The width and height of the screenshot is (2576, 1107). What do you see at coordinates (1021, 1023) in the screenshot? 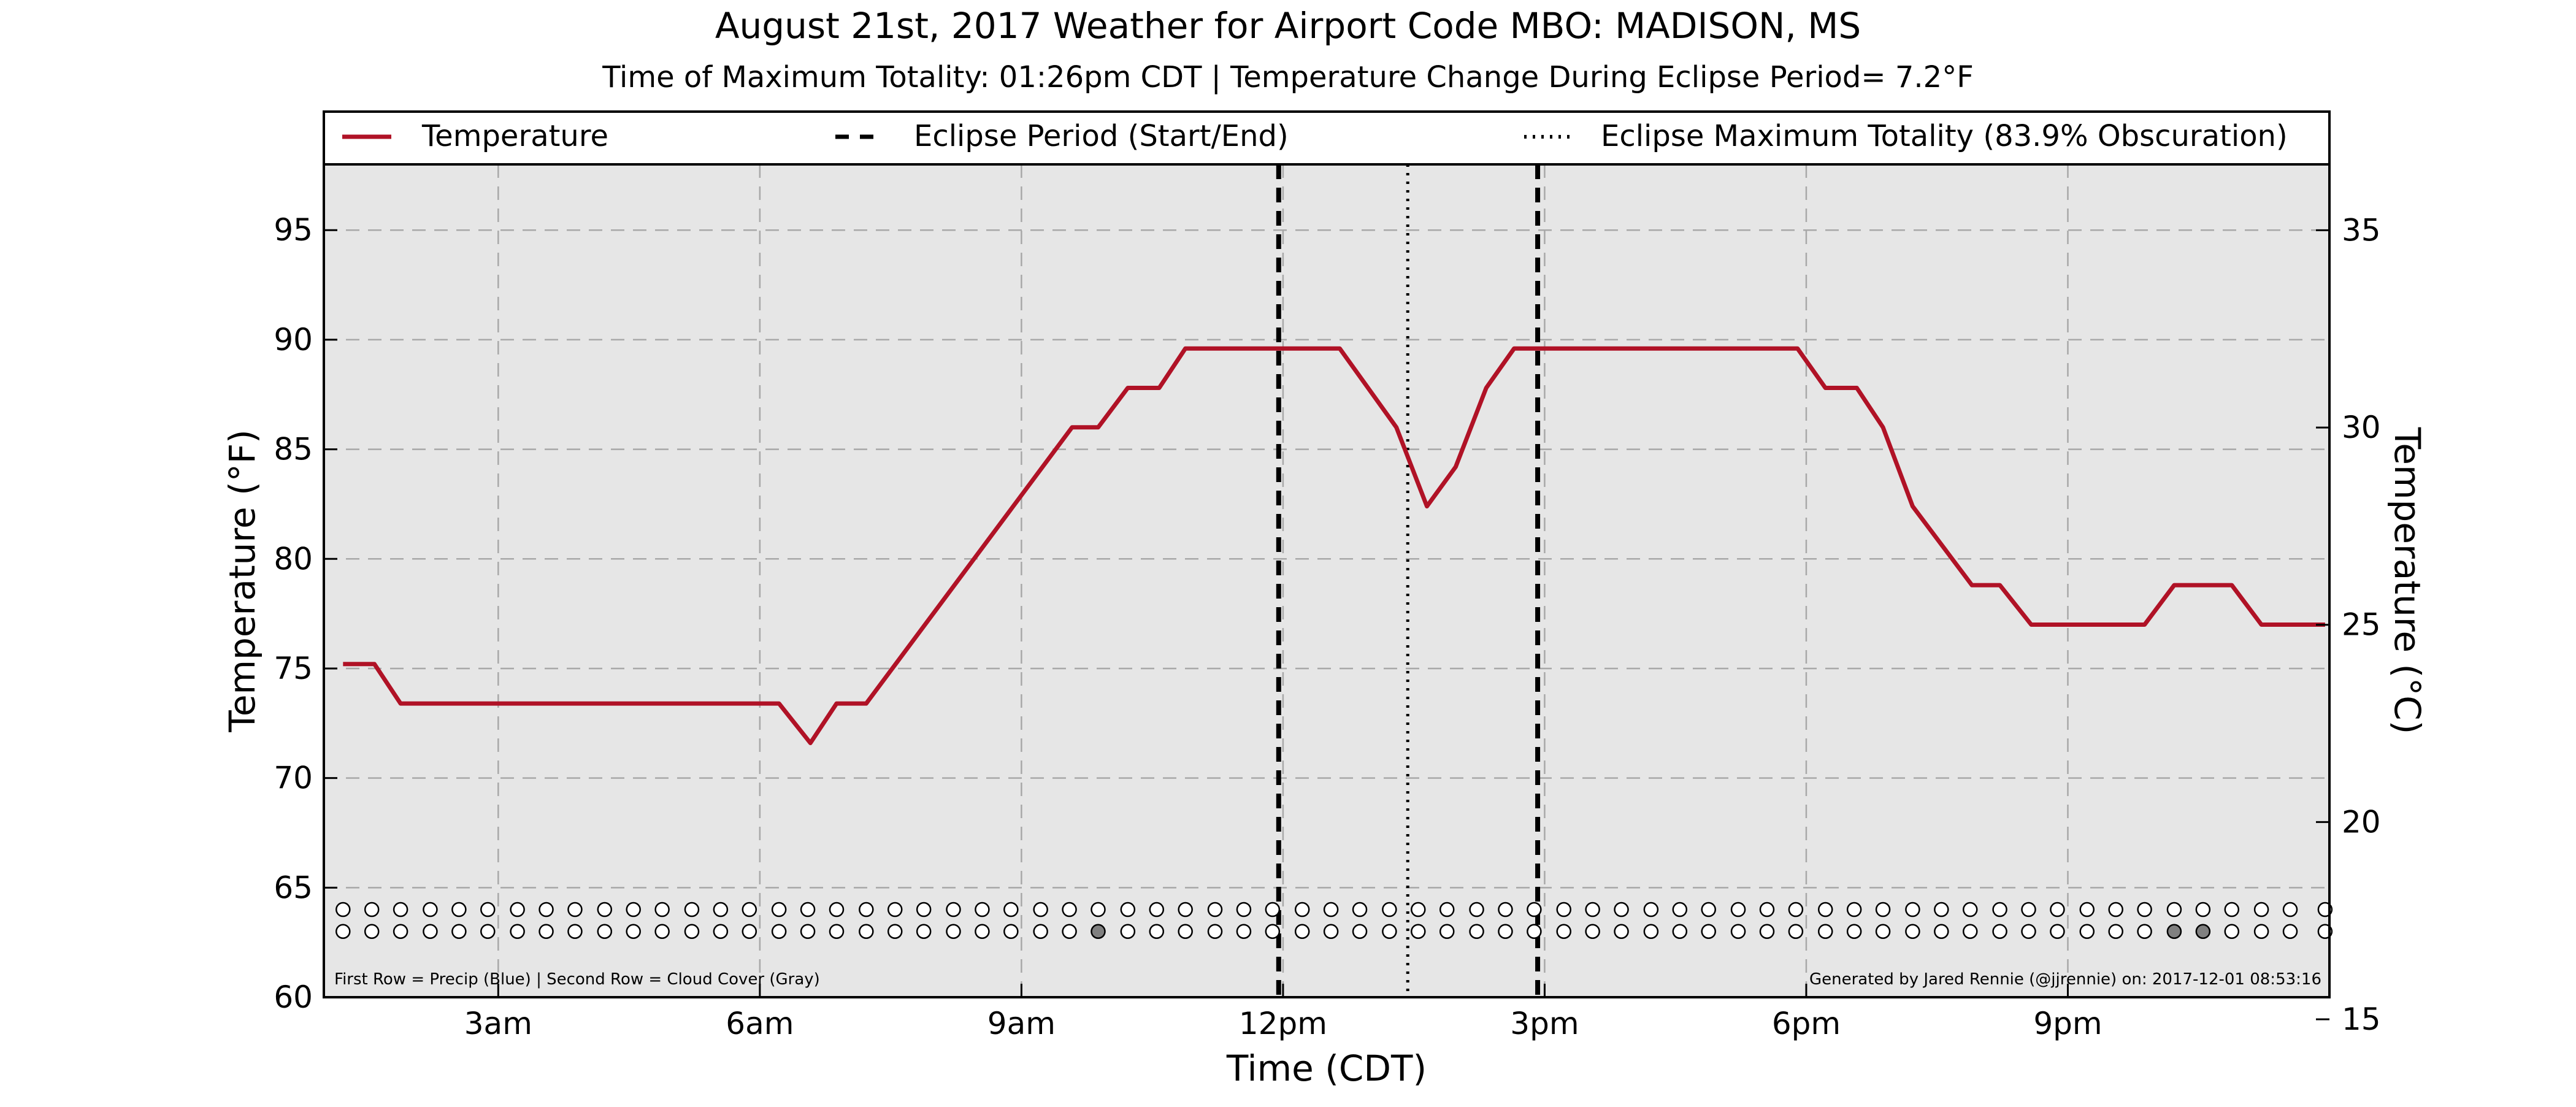
I see `x-tick-label: 9am` at bounding box center [1021, 1023].